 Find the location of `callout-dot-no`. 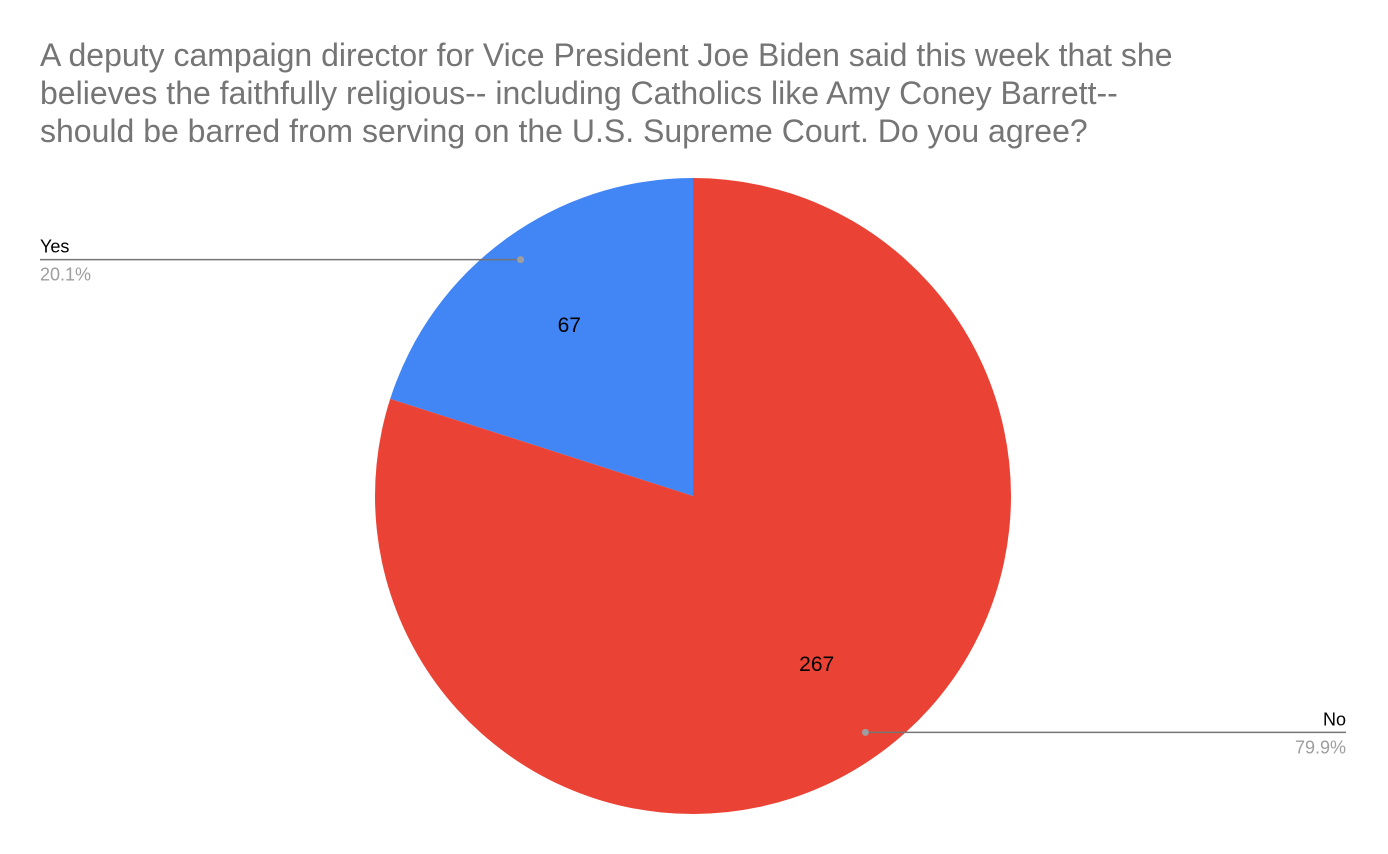

callout-dot-no is located at coordinates (865, 732).